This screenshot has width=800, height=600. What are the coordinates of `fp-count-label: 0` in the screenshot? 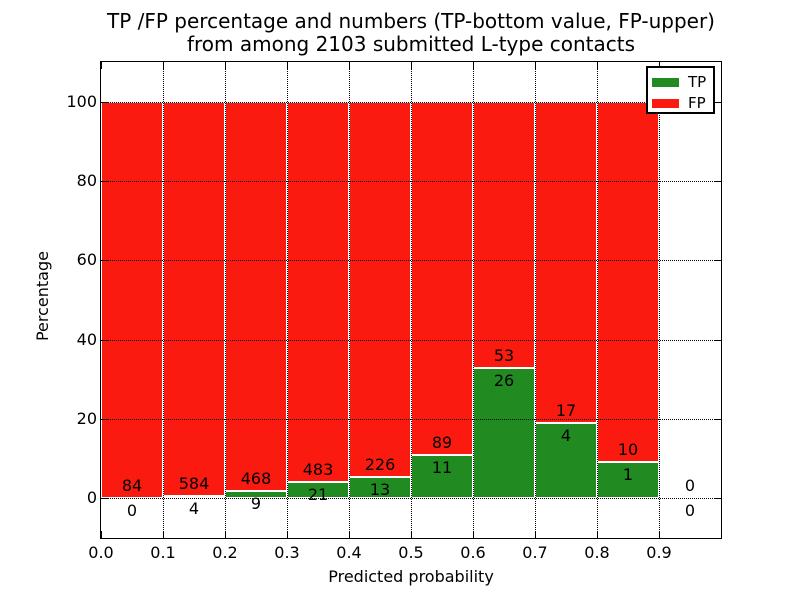 It's located at (690, 486).